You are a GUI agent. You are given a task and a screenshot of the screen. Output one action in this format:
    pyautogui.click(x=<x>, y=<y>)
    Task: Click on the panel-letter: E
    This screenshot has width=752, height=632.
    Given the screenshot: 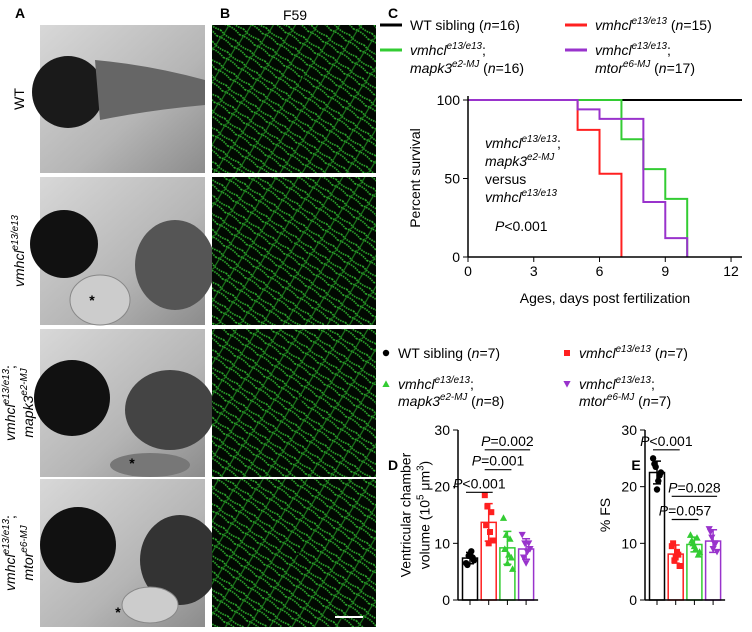 What is the action you would take?
    pyautogui.click(x=635, y=465)
    